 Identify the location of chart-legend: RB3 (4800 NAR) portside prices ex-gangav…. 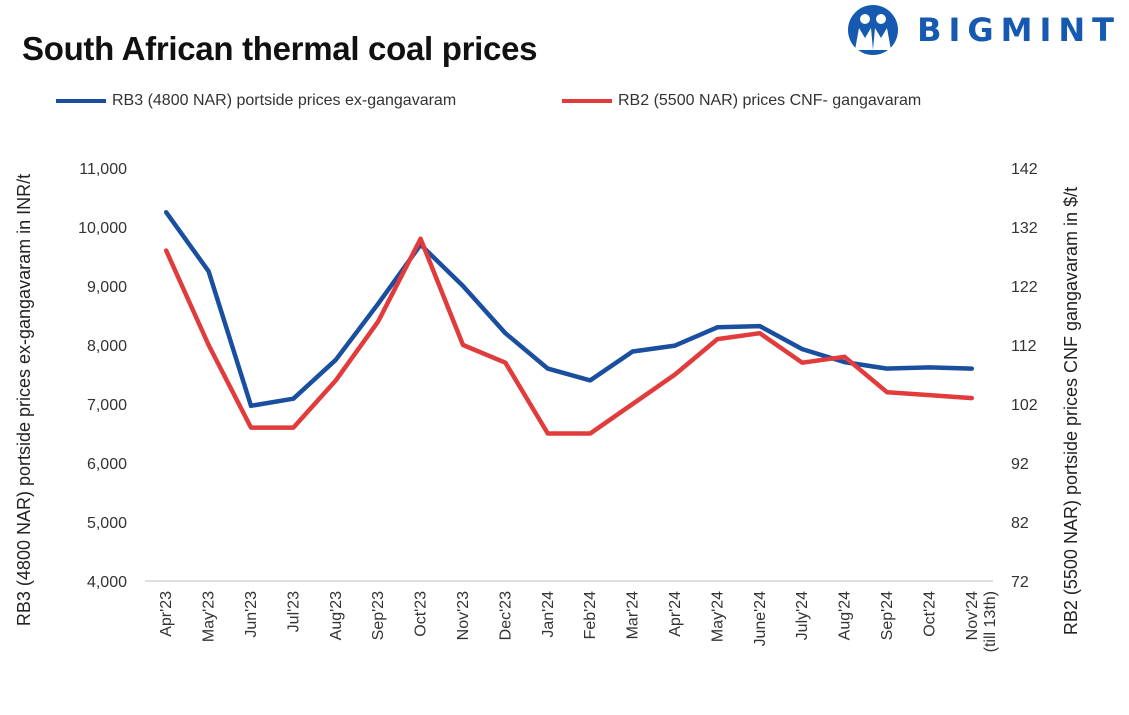
(564, 104).